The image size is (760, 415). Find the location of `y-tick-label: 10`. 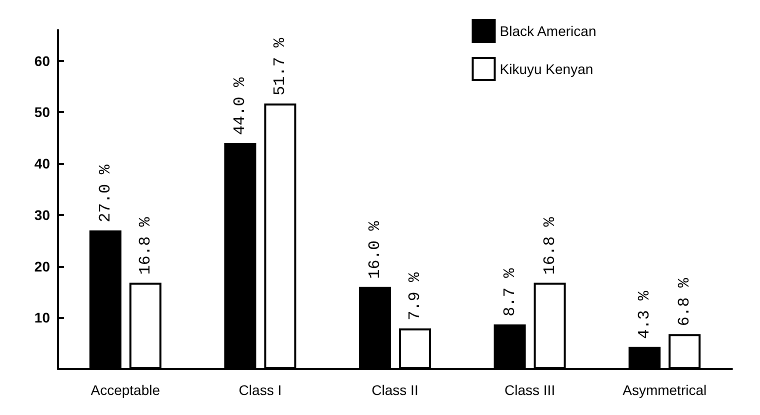

y-tick-label: 10 is located at coordinates (42, 318).